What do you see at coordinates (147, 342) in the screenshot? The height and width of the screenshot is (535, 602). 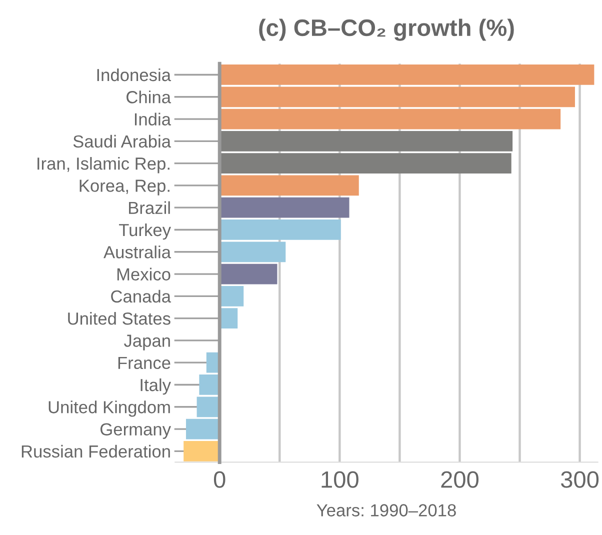 I see `y-tick-label: Japan` at bounding box center [147, 342].